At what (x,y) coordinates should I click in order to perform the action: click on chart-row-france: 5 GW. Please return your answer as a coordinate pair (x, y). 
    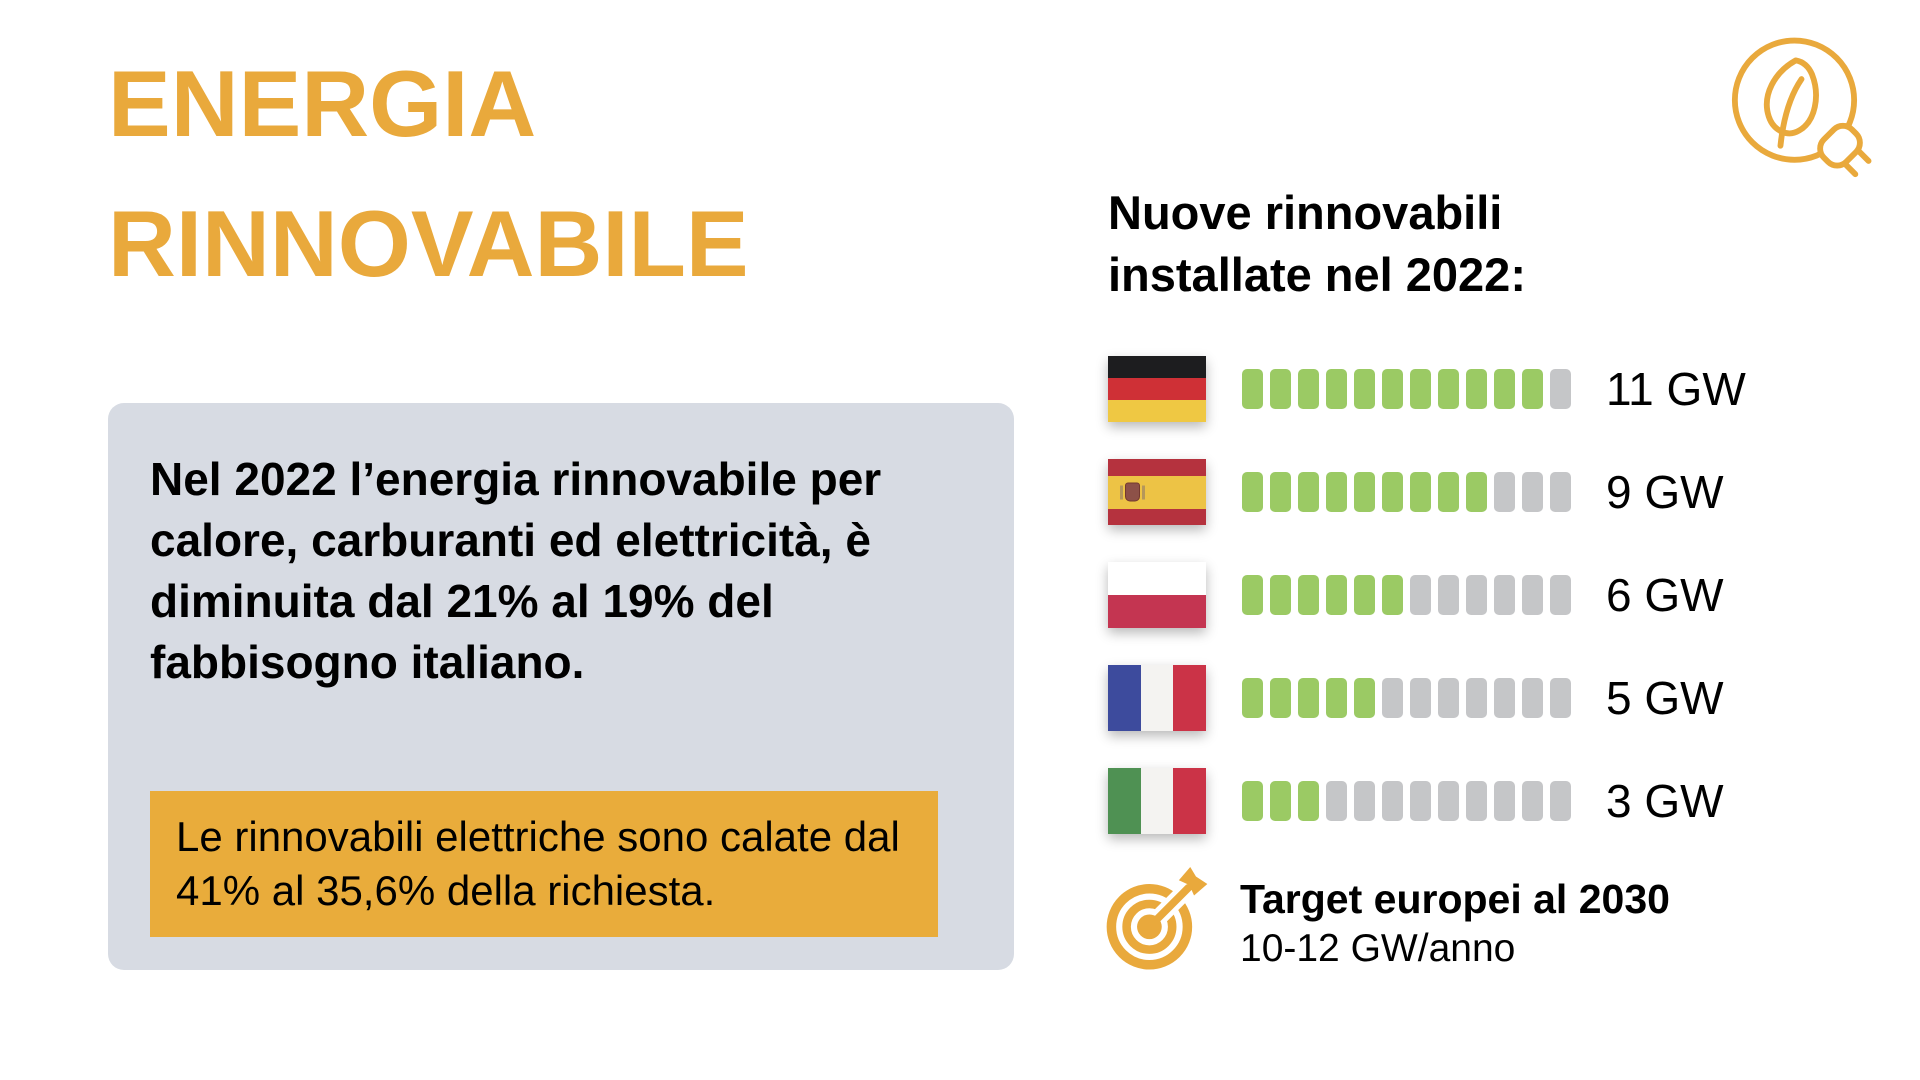
    Looking at the image, I should click on (1427, 698).